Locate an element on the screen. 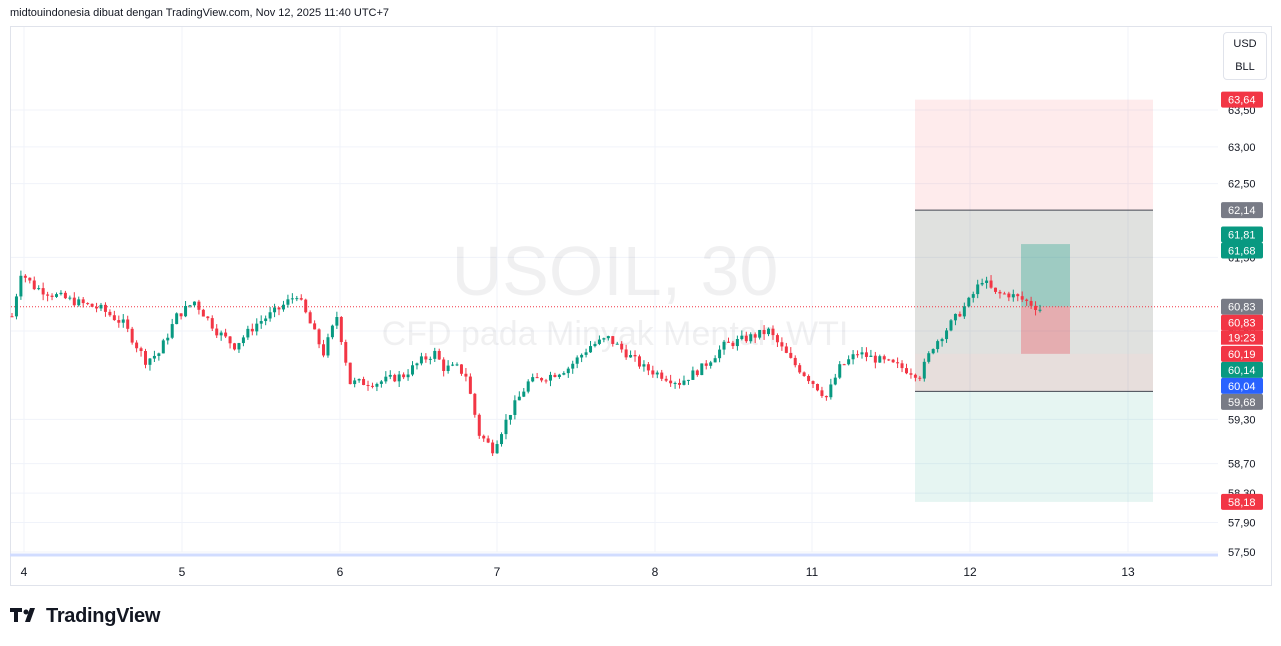 The width and height of the screenshot is (1281, 646). currency-selector: USD BLL is located at coordinates (1245, 56).